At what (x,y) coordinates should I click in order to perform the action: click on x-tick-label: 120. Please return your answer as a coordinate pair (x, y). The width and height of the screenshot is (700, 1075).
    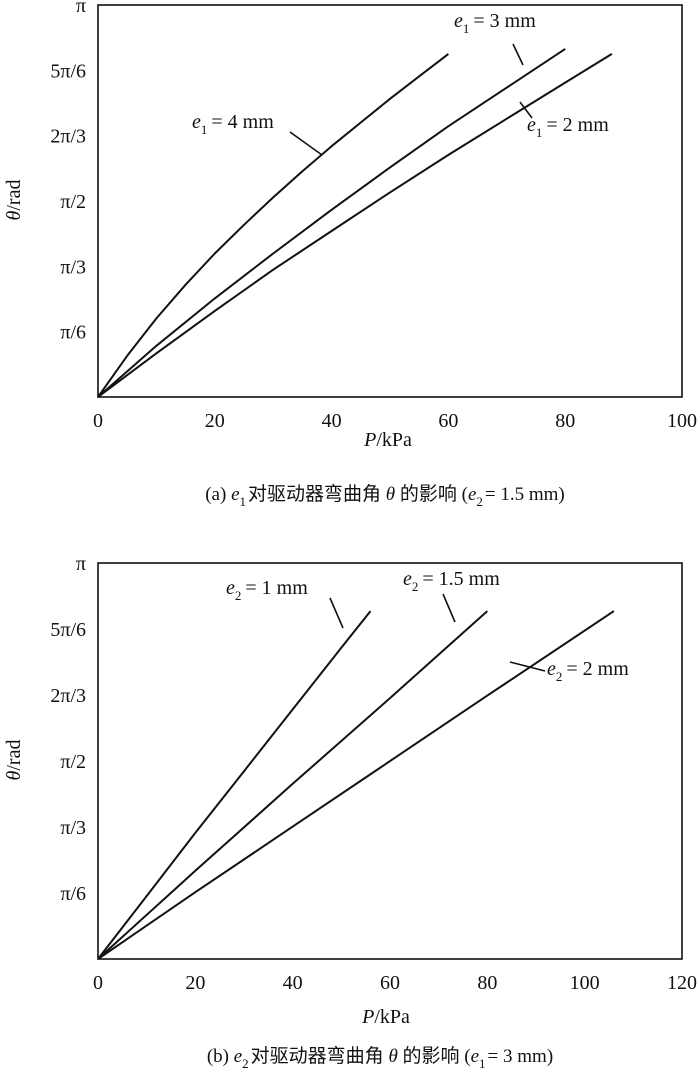
    Looking at the image, I should click on (682, 983).